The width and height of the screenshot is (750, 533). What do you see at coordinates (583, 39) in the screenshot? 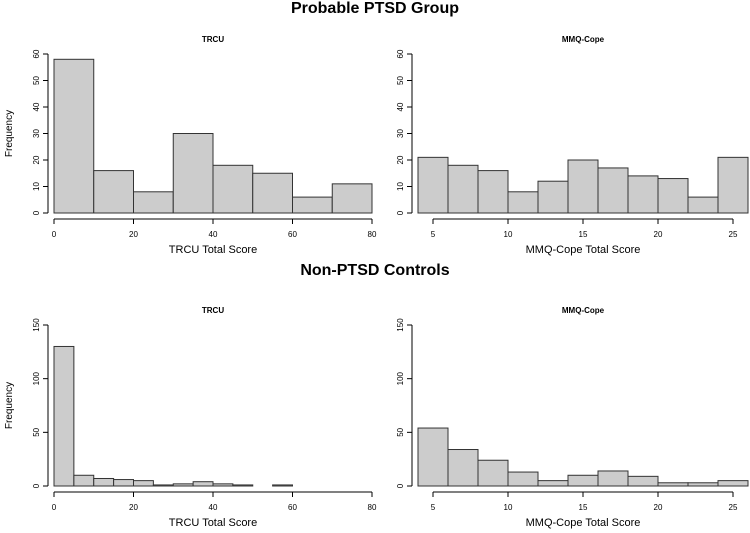
I see `panel-2-title: MMQ-Cope` at bounding box center [583, 39].